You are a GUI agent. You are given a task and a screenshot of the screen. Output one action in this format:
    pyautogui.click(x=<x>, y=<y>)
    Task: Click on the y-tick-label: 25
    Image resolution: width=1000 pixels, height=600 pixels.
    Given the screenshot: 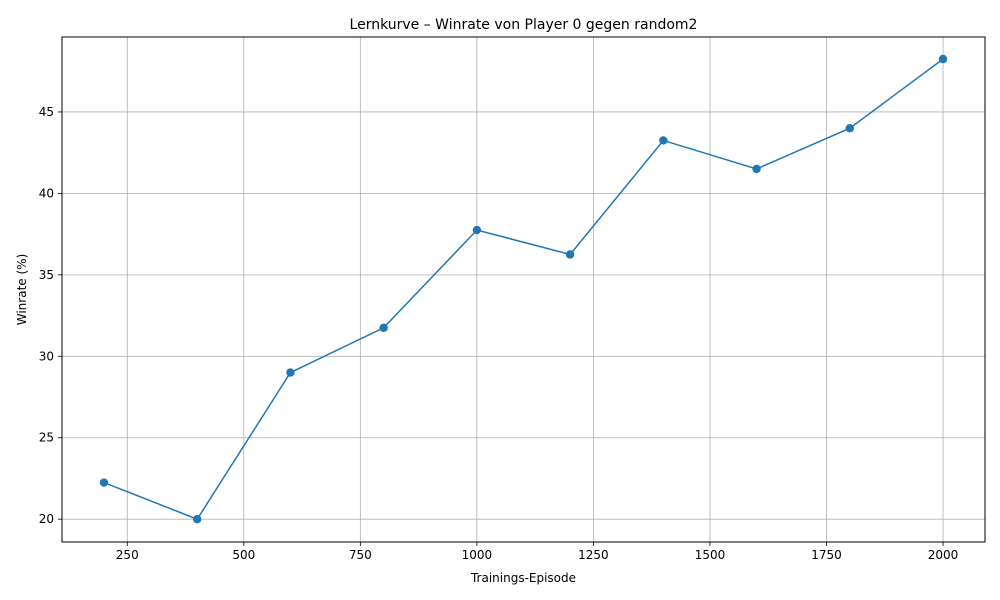 What is the action you would take?
    pyautogui.click(x=46, y=438)
    